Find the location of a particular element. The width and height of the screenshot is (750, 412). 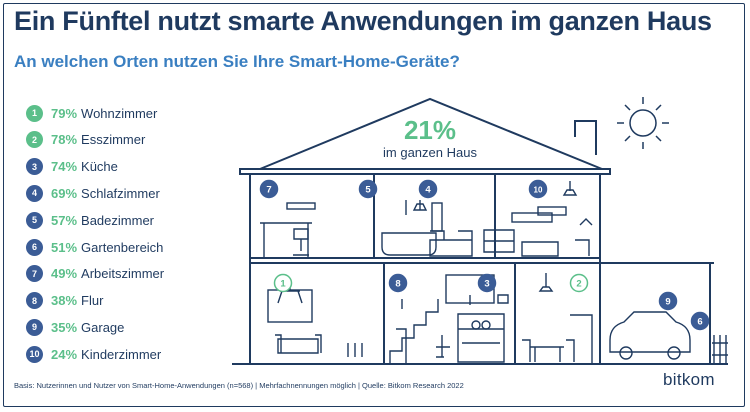

rank-badge: 1 is located at coordinates (34, 113).